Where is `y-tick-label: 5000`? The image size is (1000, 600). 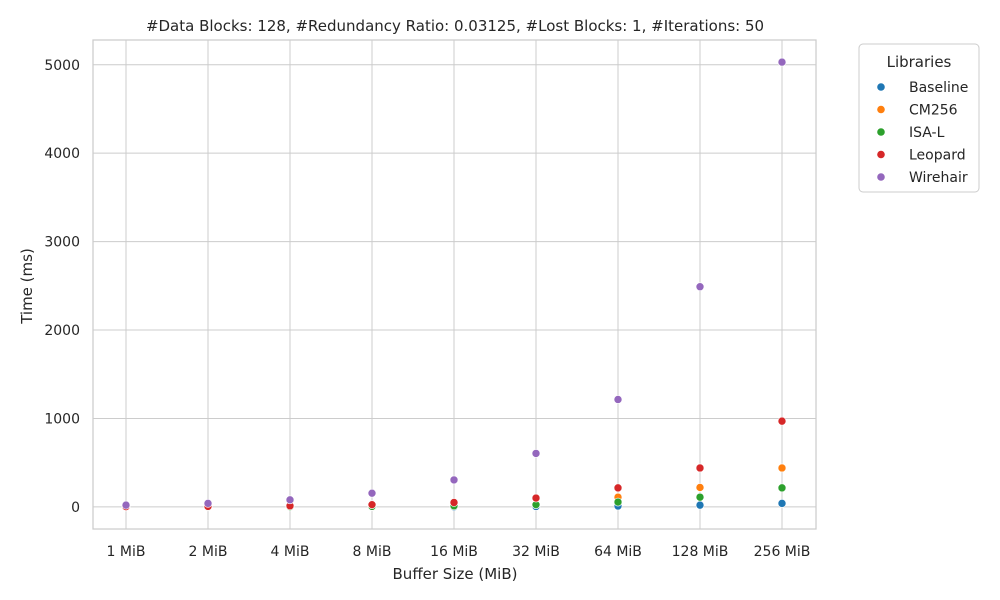
y-tick-label: 5000 is located at coordinates (62, 66).